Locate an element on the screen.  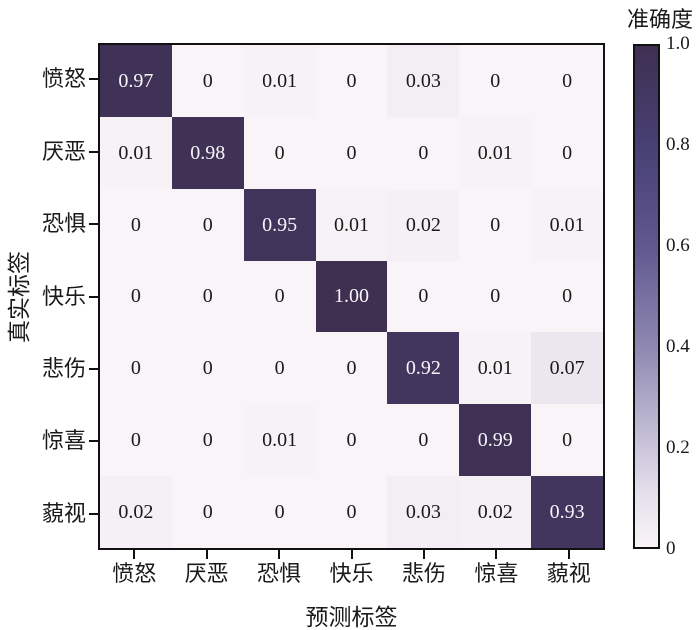
matrix-cell: 0.99 is located at coordinates (495, 440).